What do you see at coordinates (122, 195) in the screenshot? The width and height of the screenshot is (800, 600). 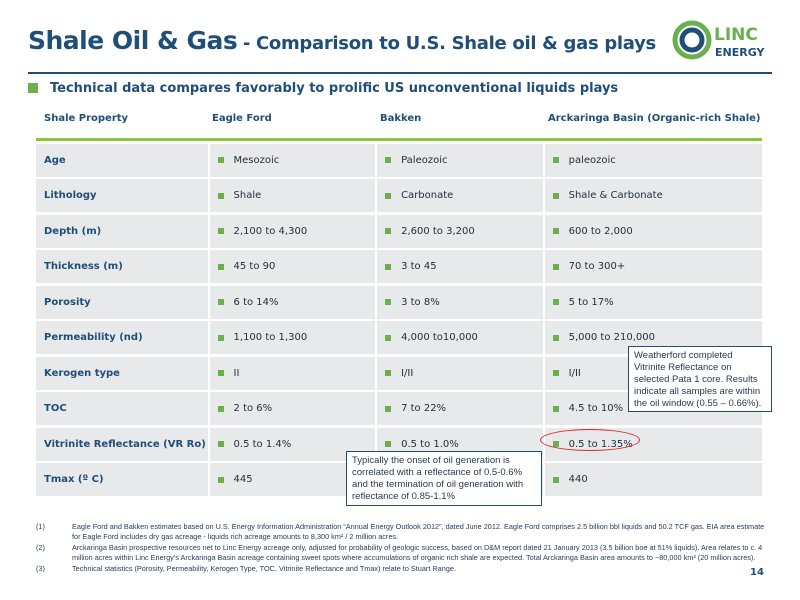 I see `cell-property: Lithology` at bounding box center [122, 195].